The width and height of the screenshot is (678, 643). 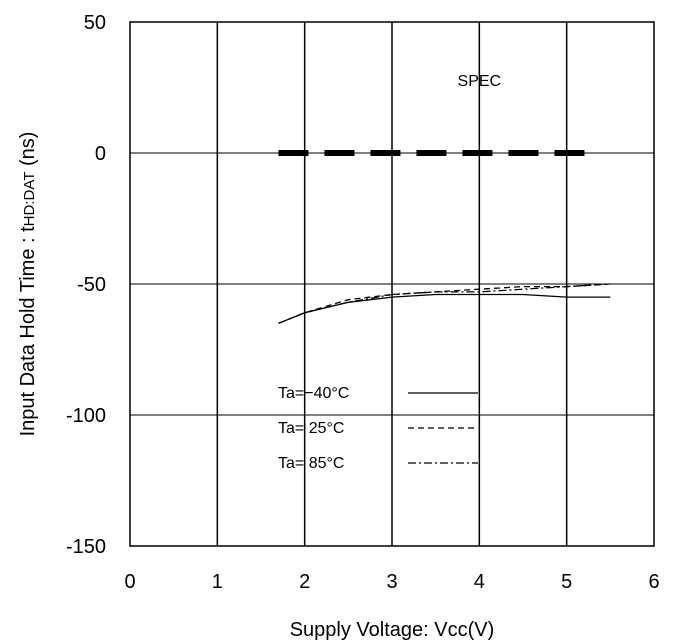 I want to click on y-tick-label: -150, so click(x=86, y=547).